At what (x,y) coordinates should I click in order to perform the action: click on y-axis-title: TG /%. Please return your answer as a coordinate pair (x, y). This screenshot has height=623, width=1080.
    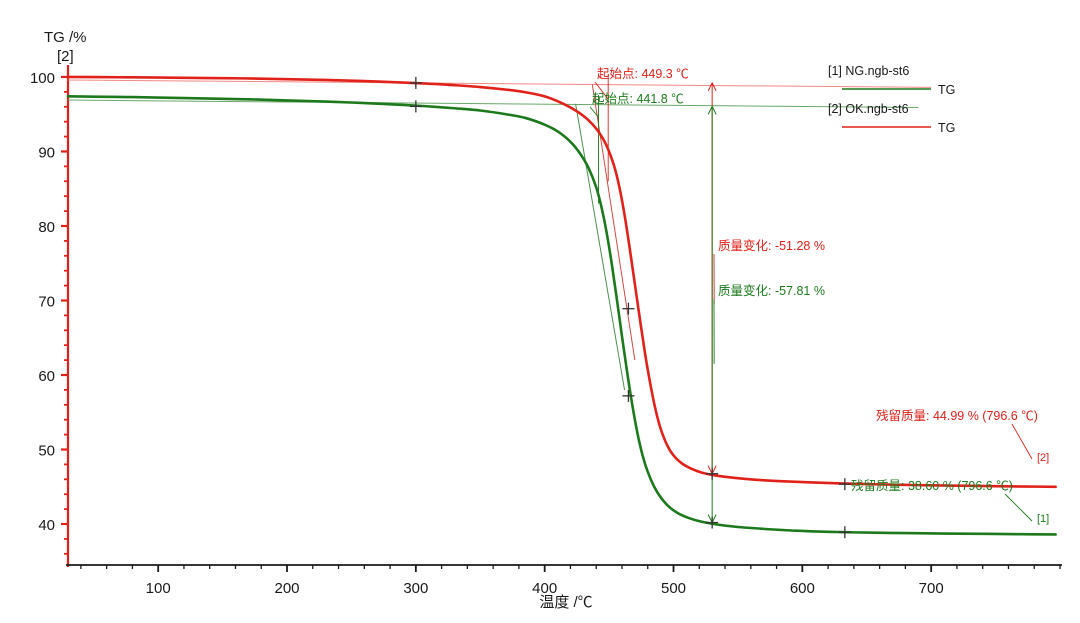
    Looking at the image, I should click on (65, 37).